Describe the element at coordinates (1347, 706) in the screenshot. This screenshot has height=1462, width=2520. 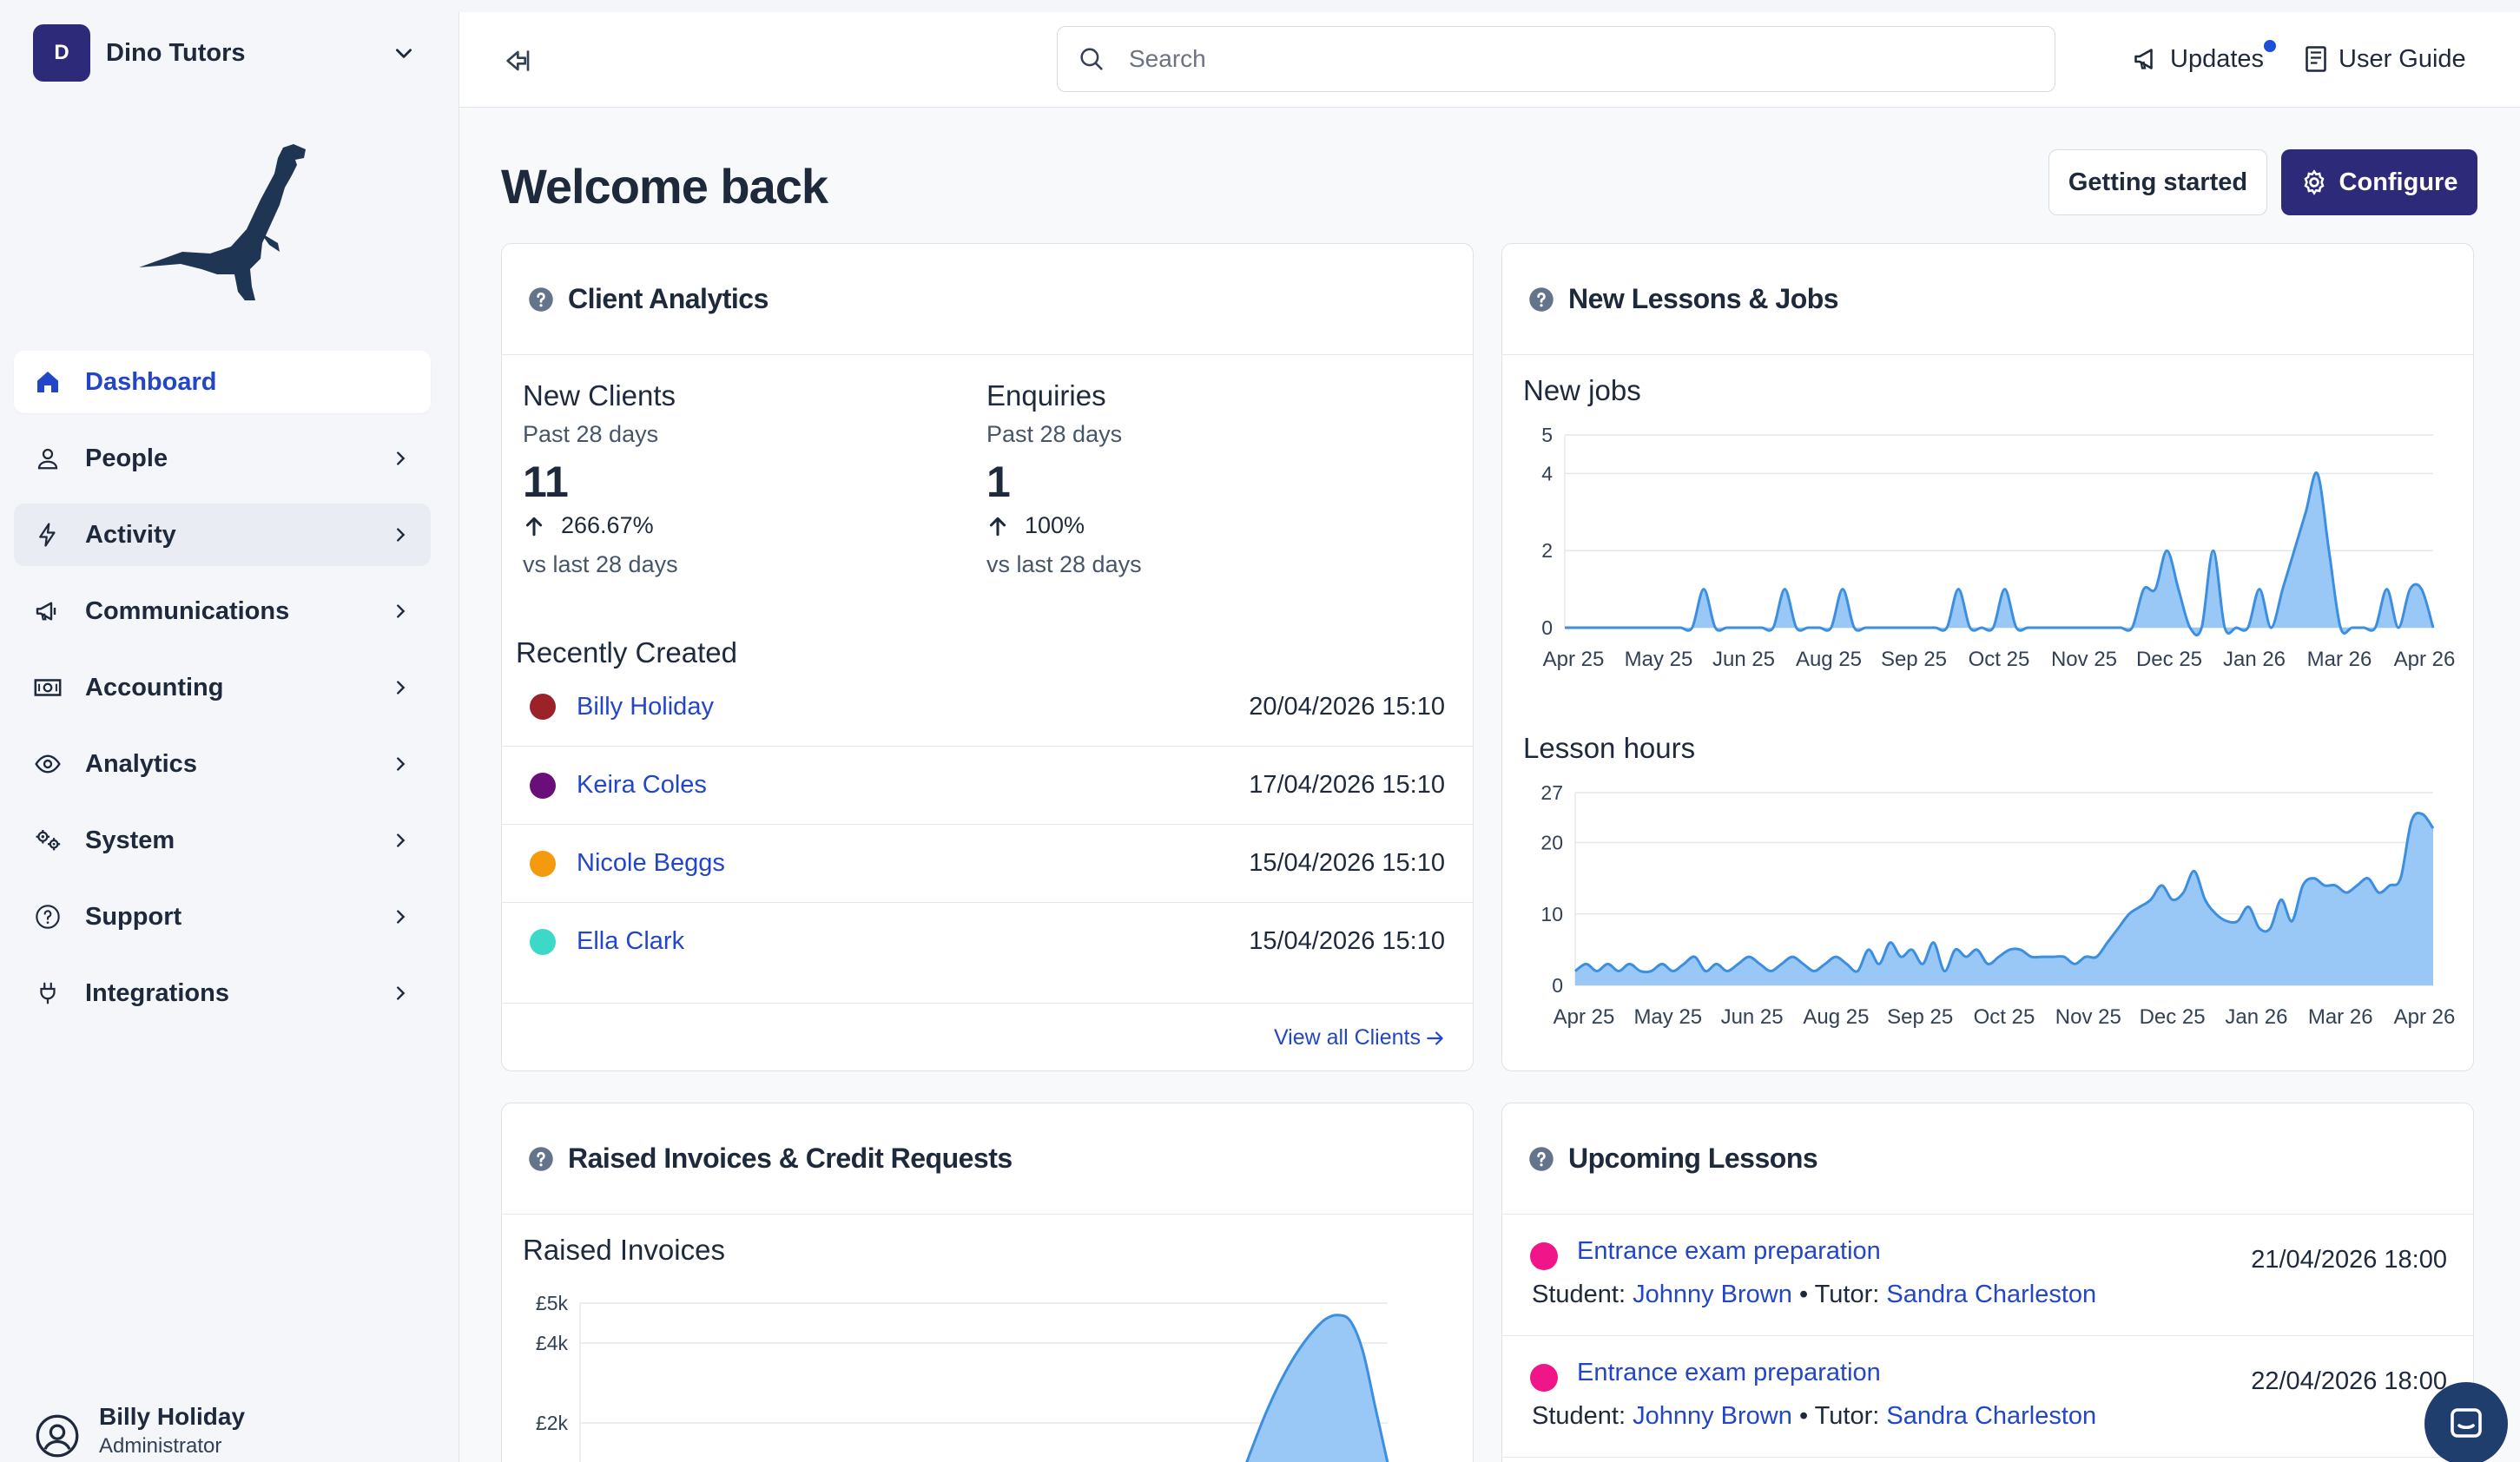
I see `client-created-date: 20/04/2026 15:10` at that location.